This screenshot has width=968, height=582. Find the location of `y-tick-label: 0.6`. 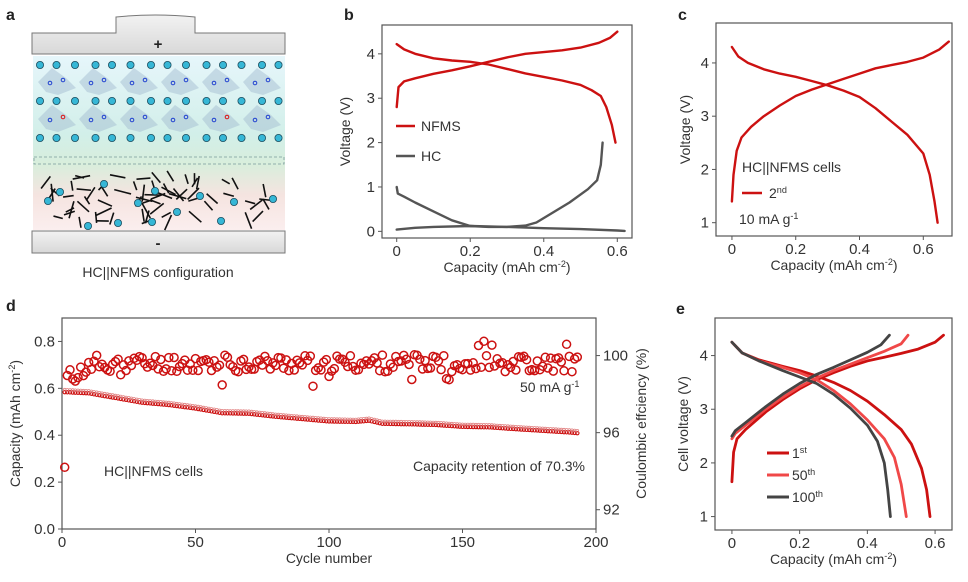

y-tick-label: 0.6 is located at coordinates (44, 388).